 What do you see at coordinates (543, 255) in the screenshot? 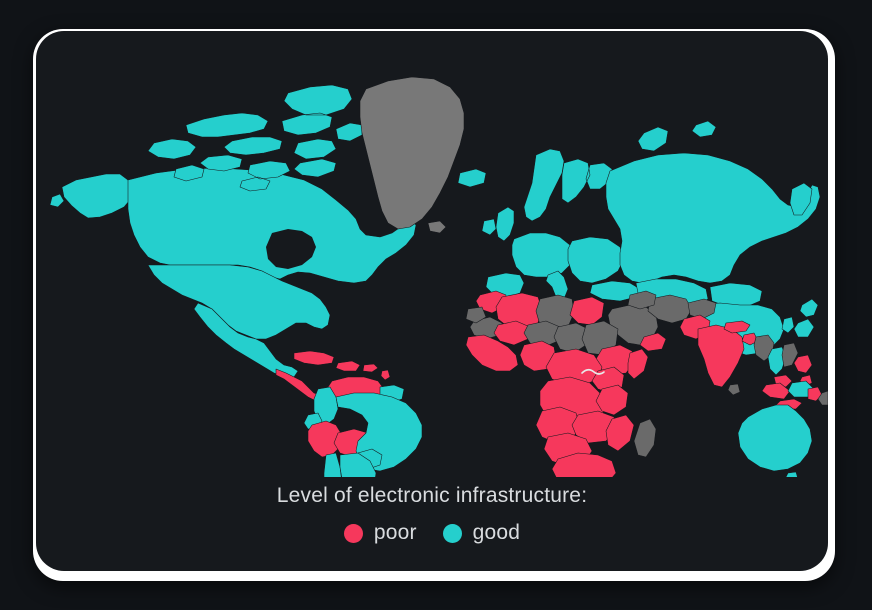
I see `region-western-europe` at bounding box center [543, 255].